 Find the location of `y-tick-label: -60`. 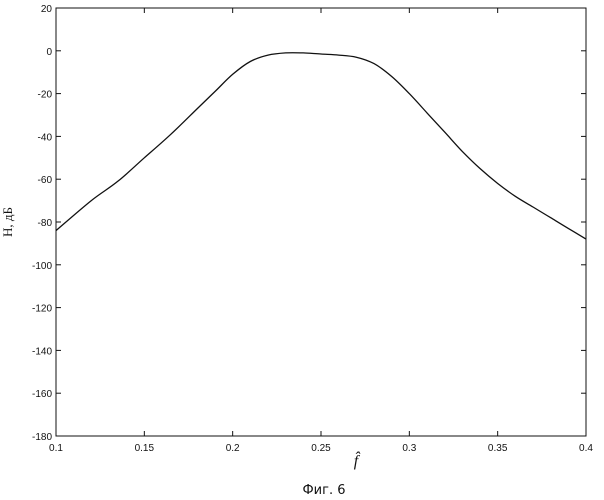

y-tick-label: -60 is located at coordinates (45, 180).